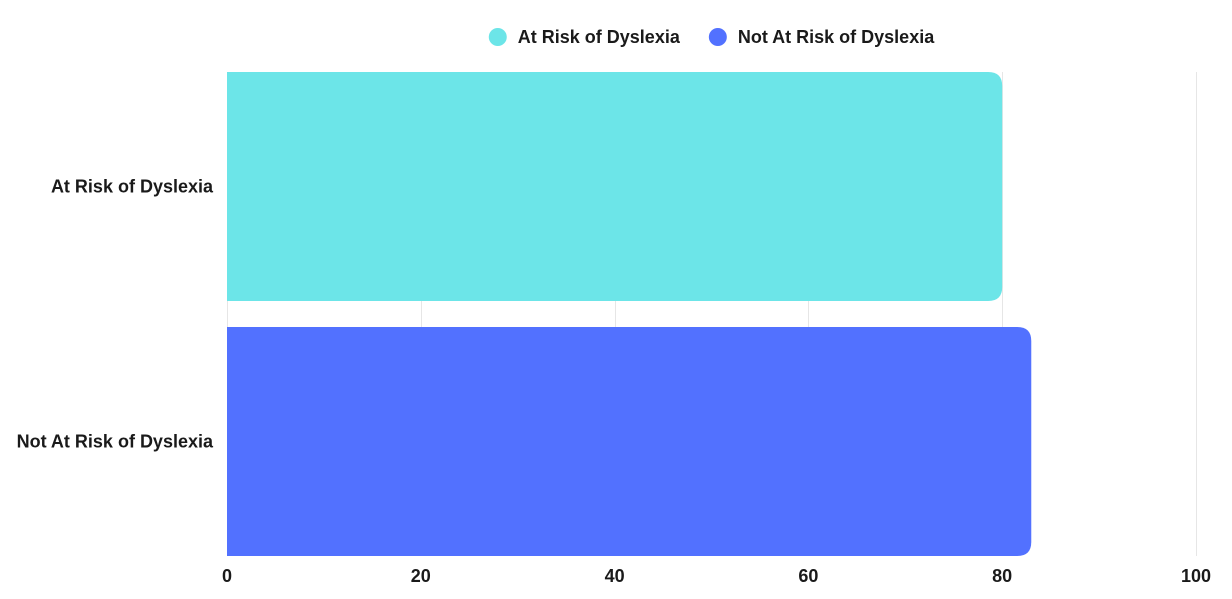 This screenshot has width=1232, height=599. I want to click on x-tick-label-20: 20, so click(421, 576).